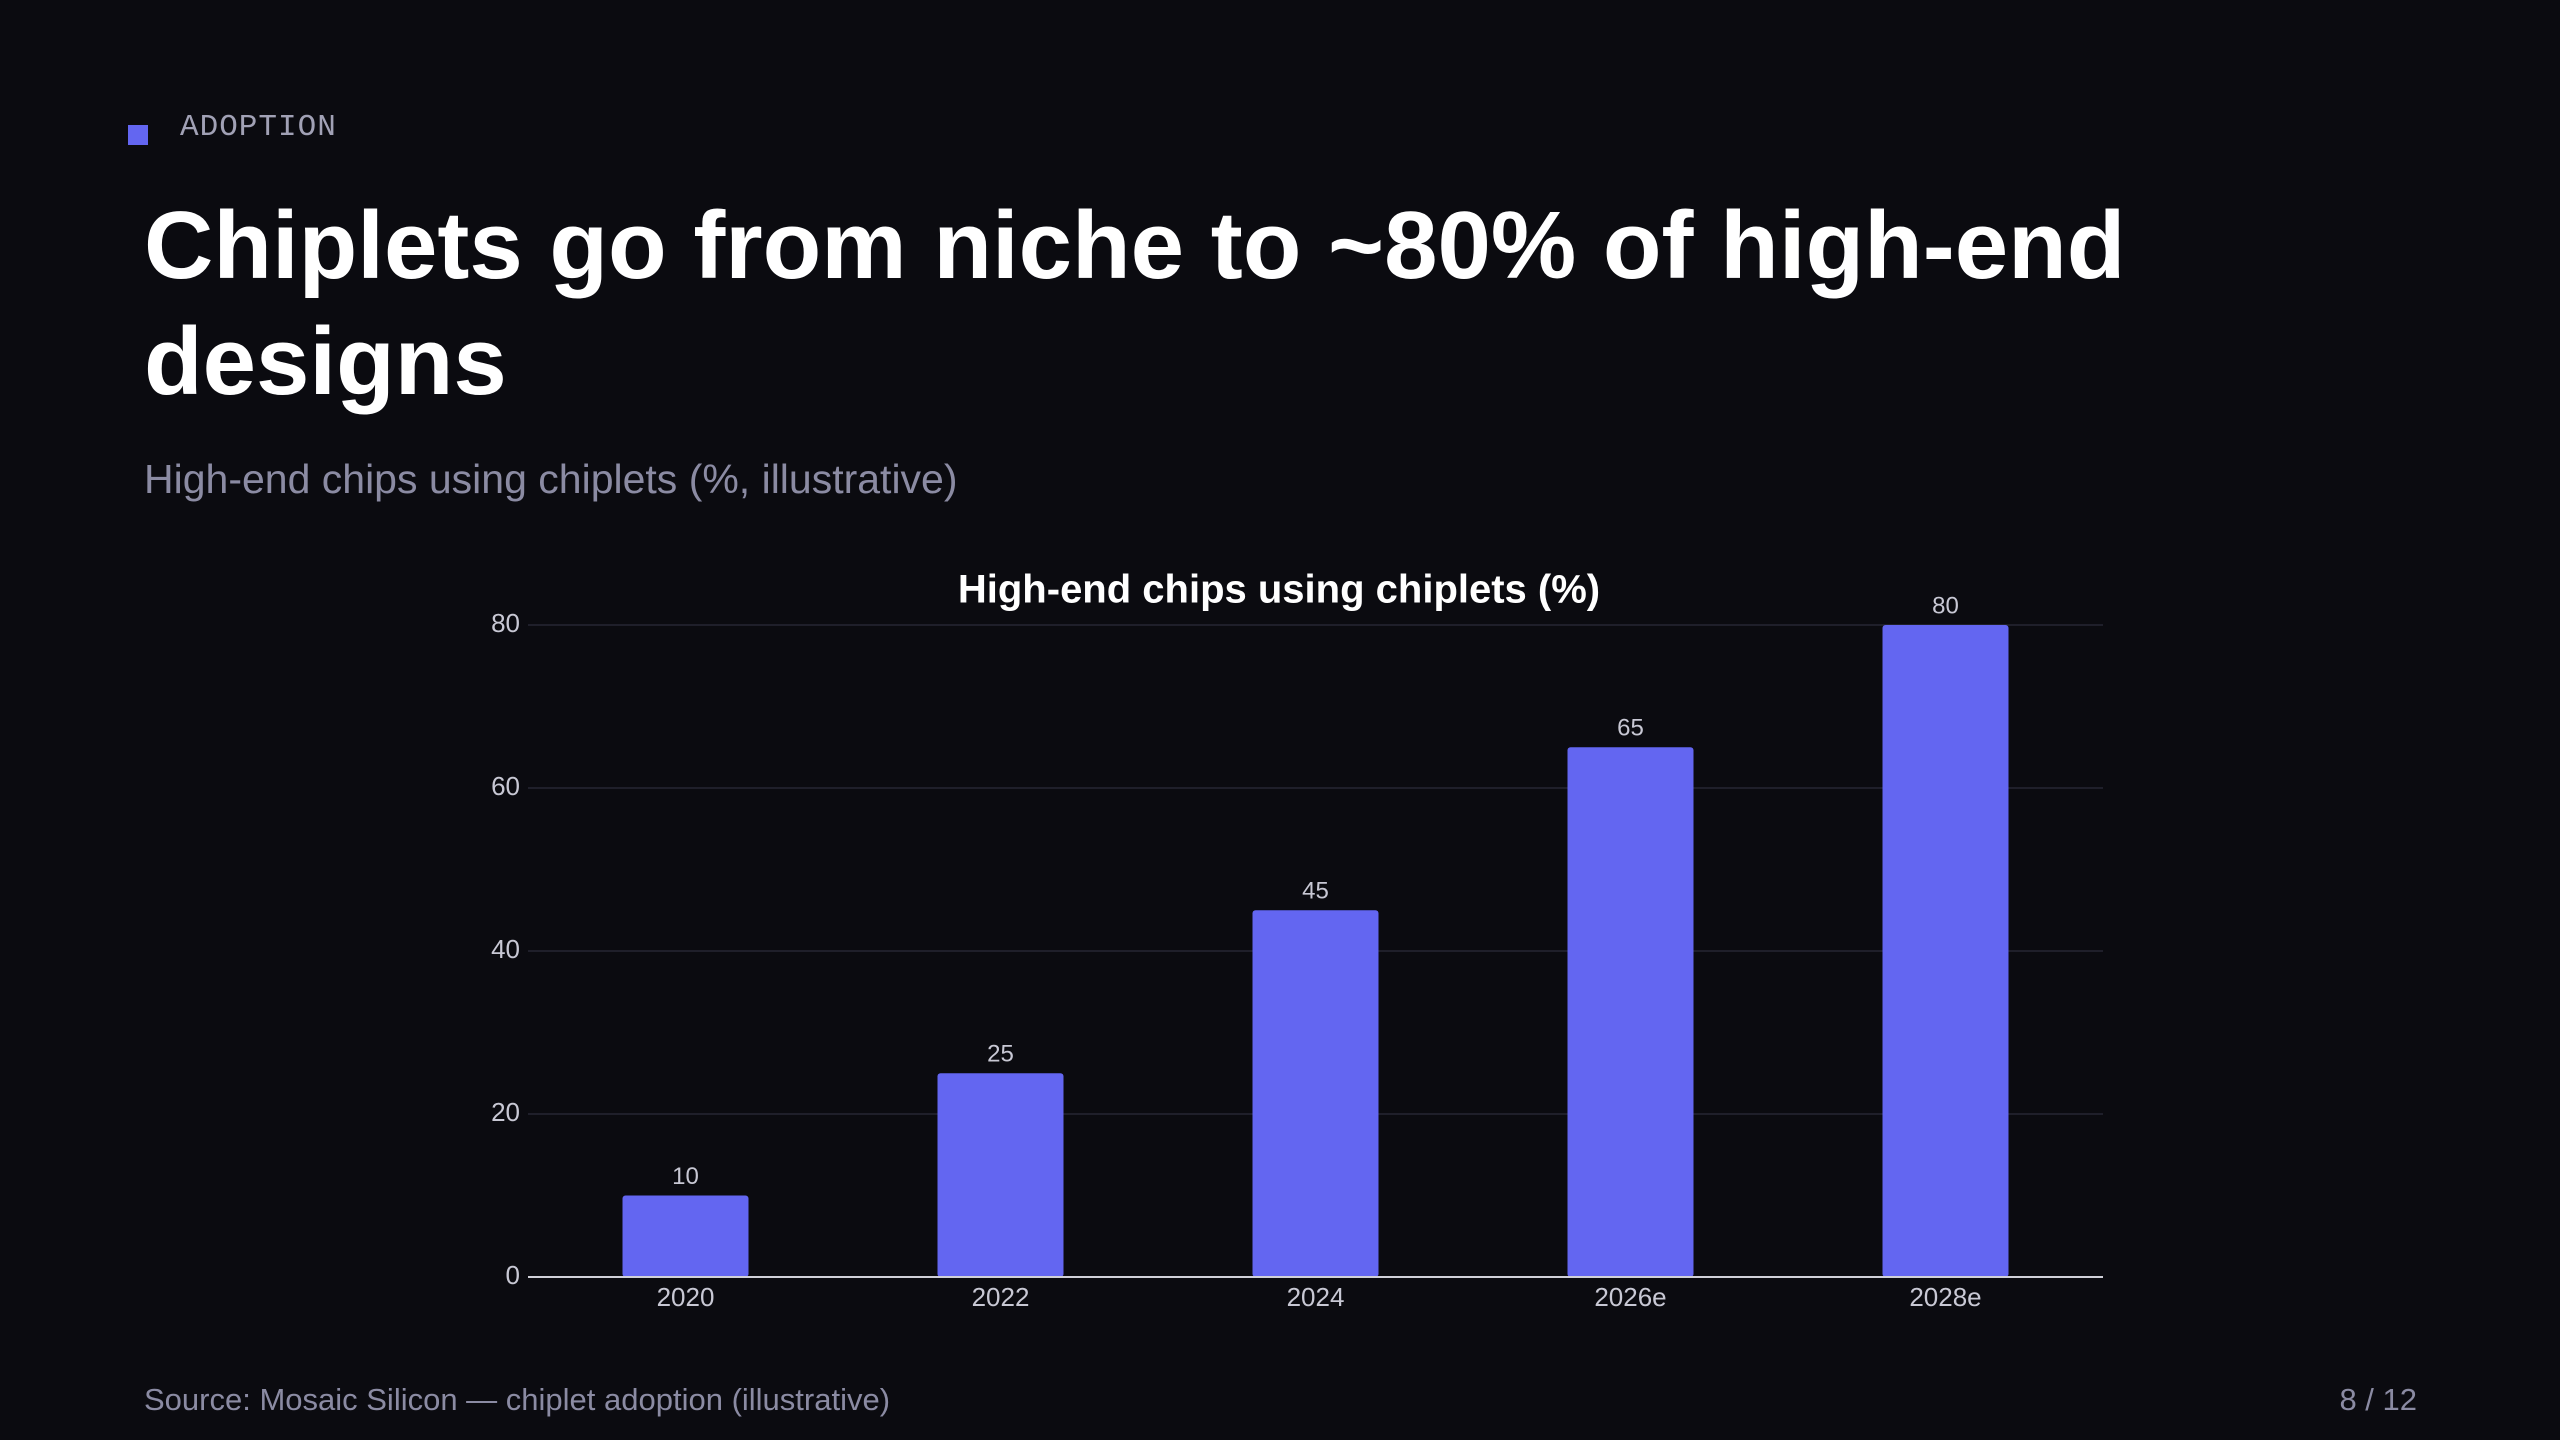  I want to click on value-label: 10, so click(685, 1176).